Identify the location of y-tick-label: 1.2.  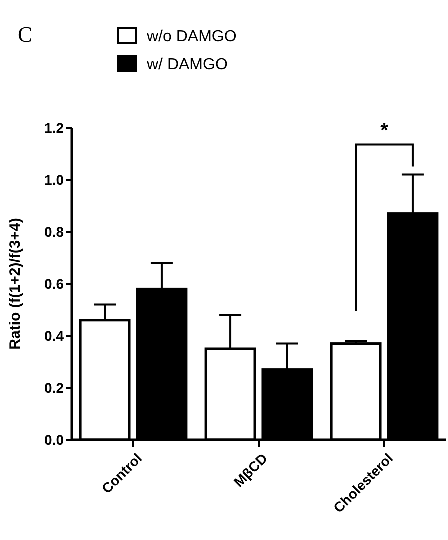
(54, 128).